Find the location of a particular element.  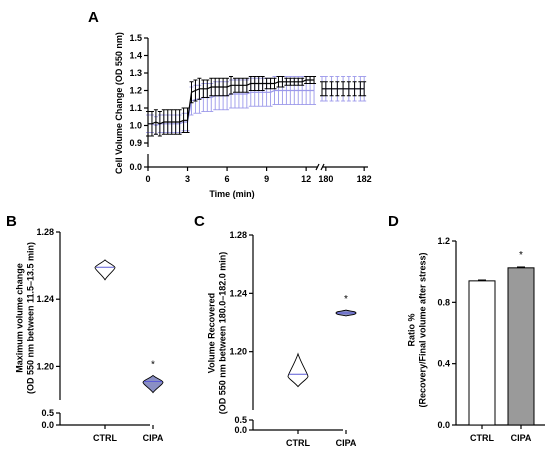

y-tick-label: 1.0 is located at coordinates (135, 126).